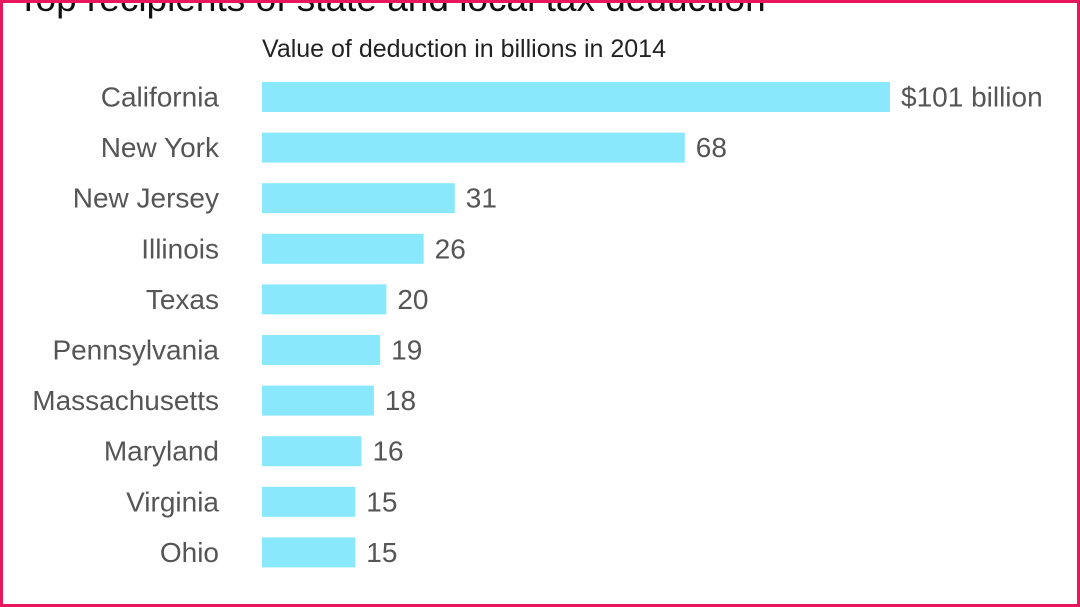  What do you see at coordinates (711, 147) in the screenshot?
I see `value-label: 68` at bounding box center [711, 147].